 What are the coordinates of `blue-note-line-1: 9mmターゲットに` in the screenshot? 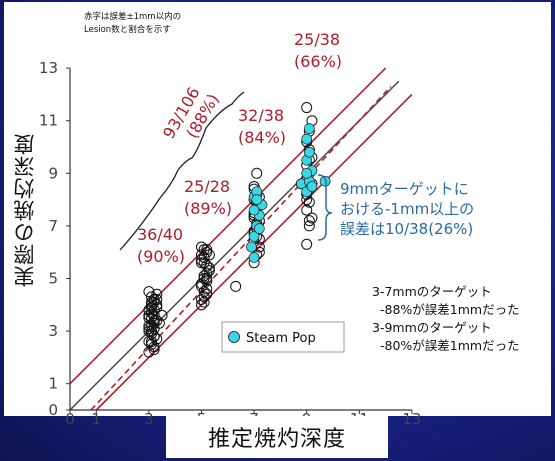 It's located at (404, 189).